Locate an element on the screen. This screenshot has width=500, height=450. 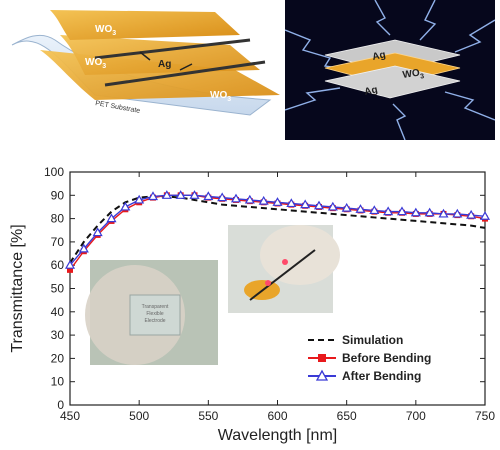
y-tick-label: 70 is located at coordinates (58, 242).